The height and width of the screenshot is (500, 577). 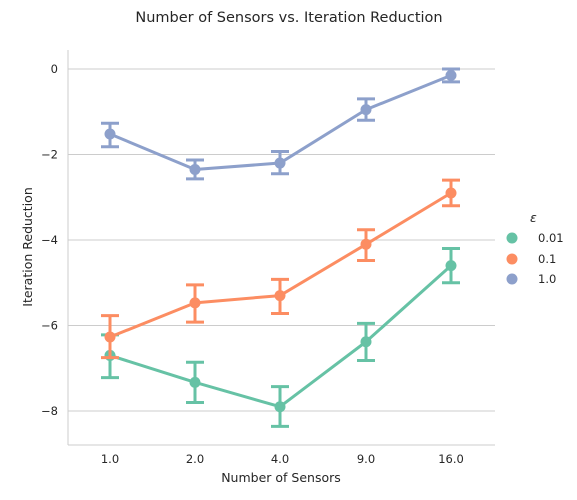 What do you see at coordinates (366, 459) in the screenshot?
I see `x-tick-label: 9.0` at bounding box center [366, 459].